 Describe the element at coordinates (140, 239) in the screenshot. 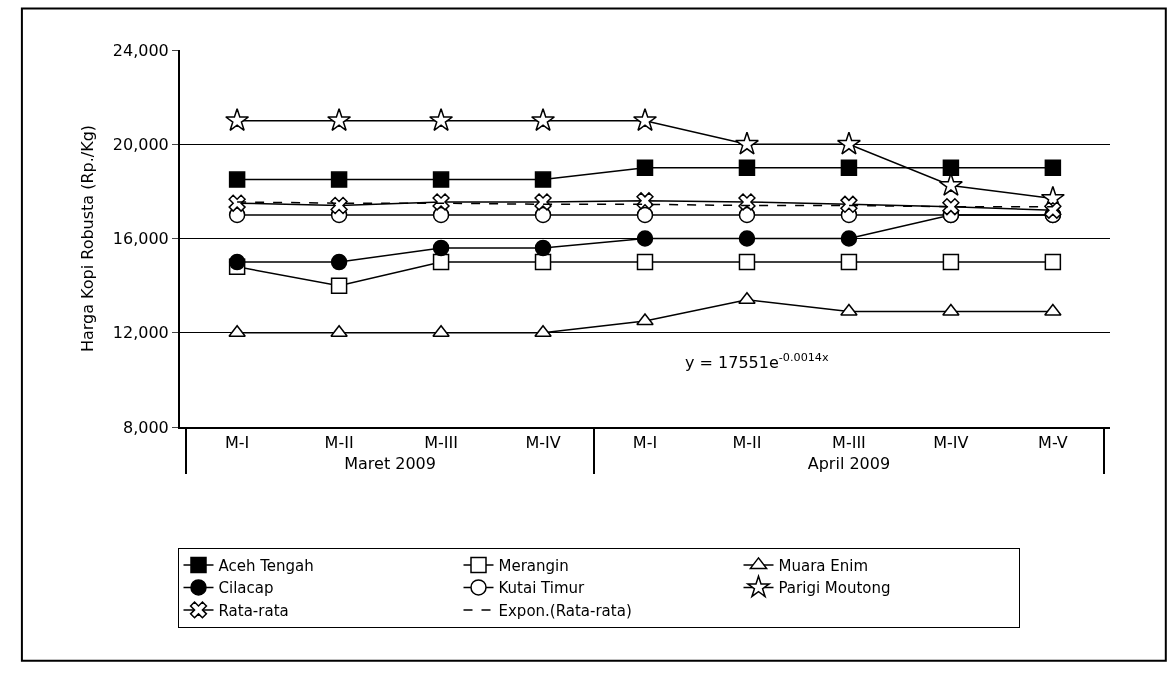

I see `y-tick-label: 16,000` at that location.